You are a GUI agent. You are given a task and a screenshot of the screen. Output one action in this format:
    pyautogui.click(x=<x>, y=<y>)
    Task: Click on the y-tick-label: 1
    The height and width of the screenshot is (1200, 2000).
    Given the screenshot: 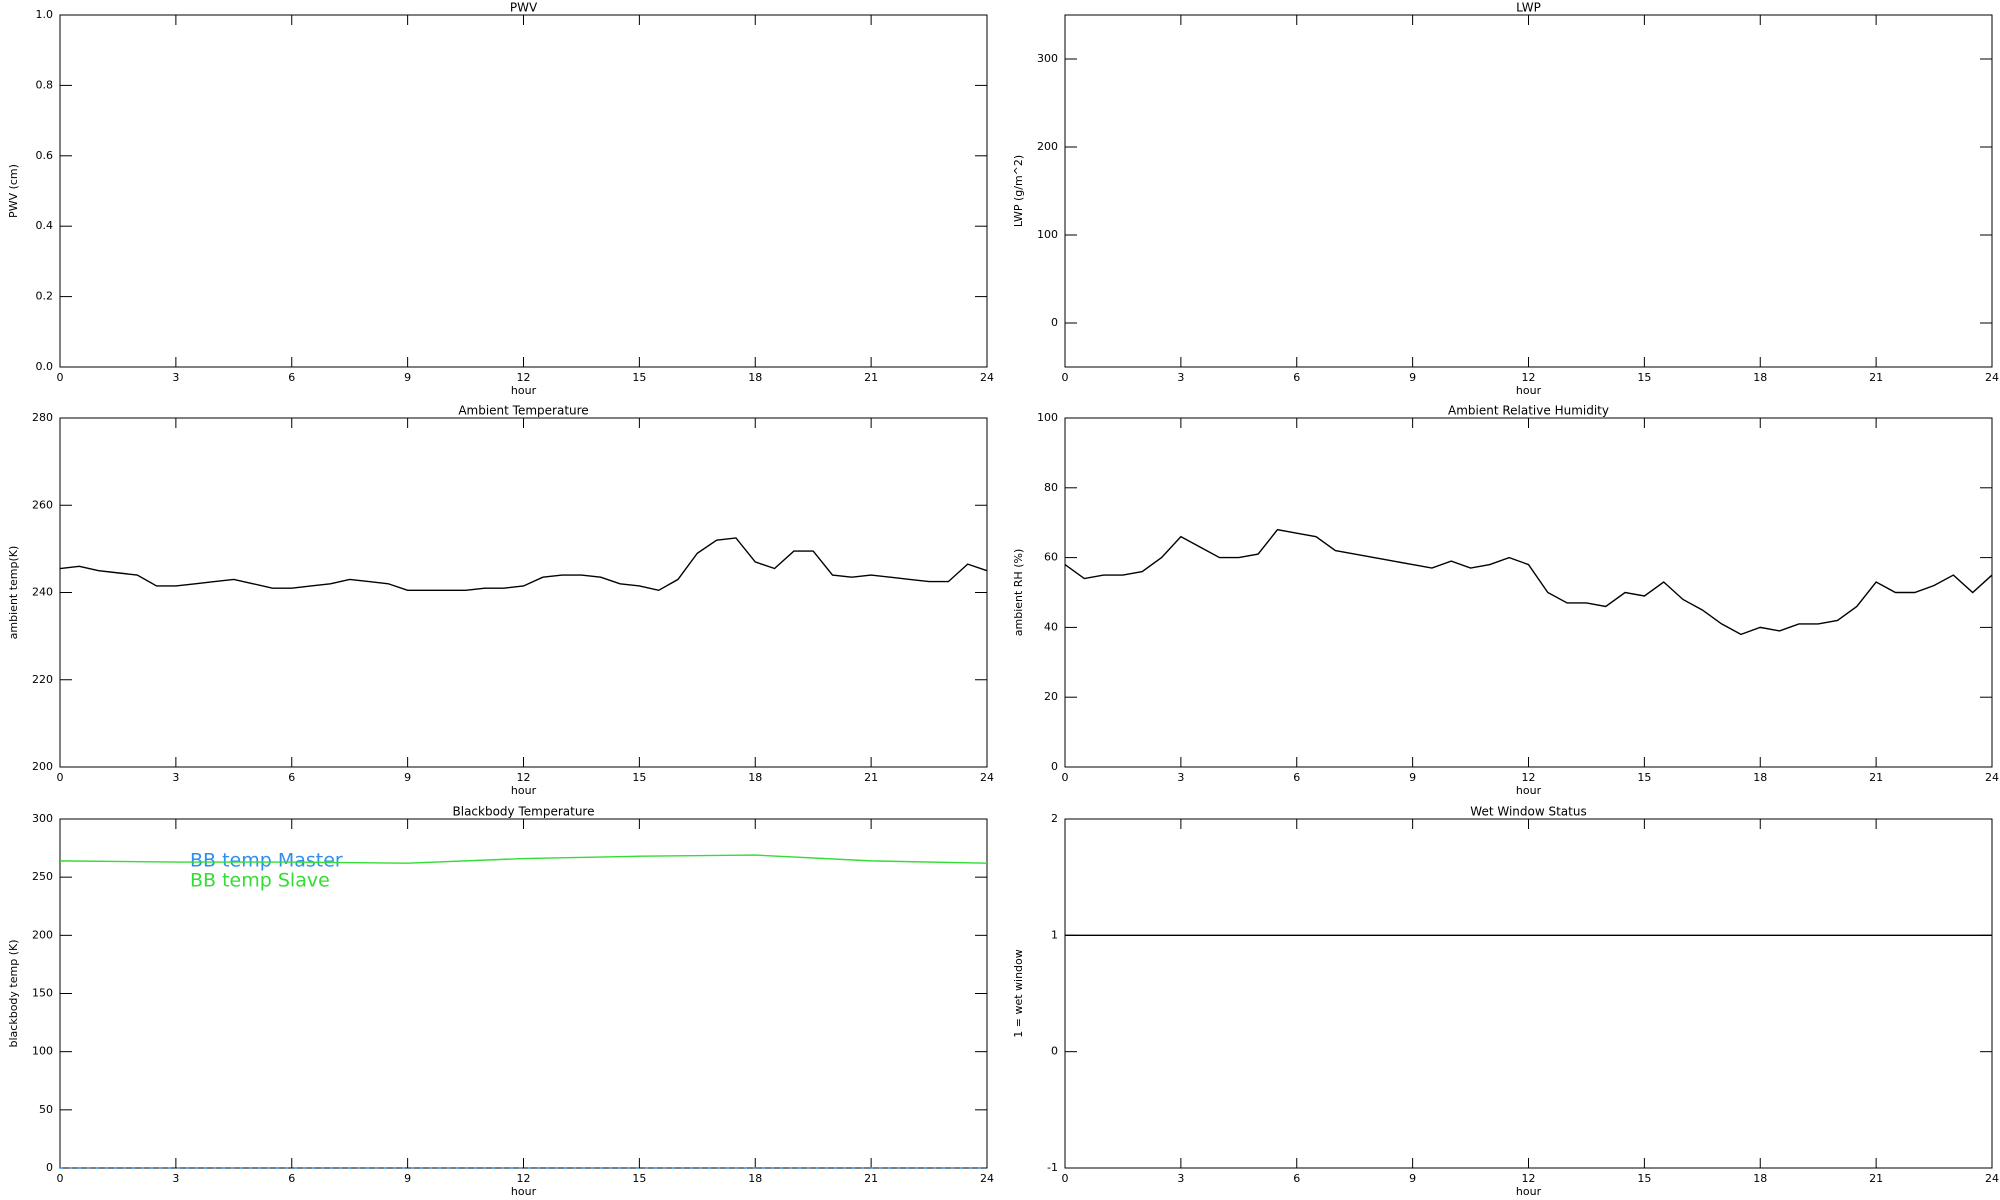 What is the action you would take?
    pyautogui.click(x=1054, y=934)
    